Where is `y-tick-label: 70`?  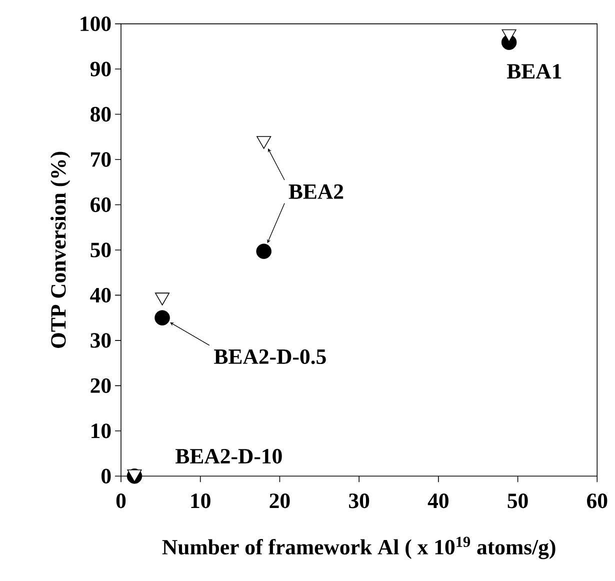 y-tick-label: 70 is located at coordinates (101, 159).